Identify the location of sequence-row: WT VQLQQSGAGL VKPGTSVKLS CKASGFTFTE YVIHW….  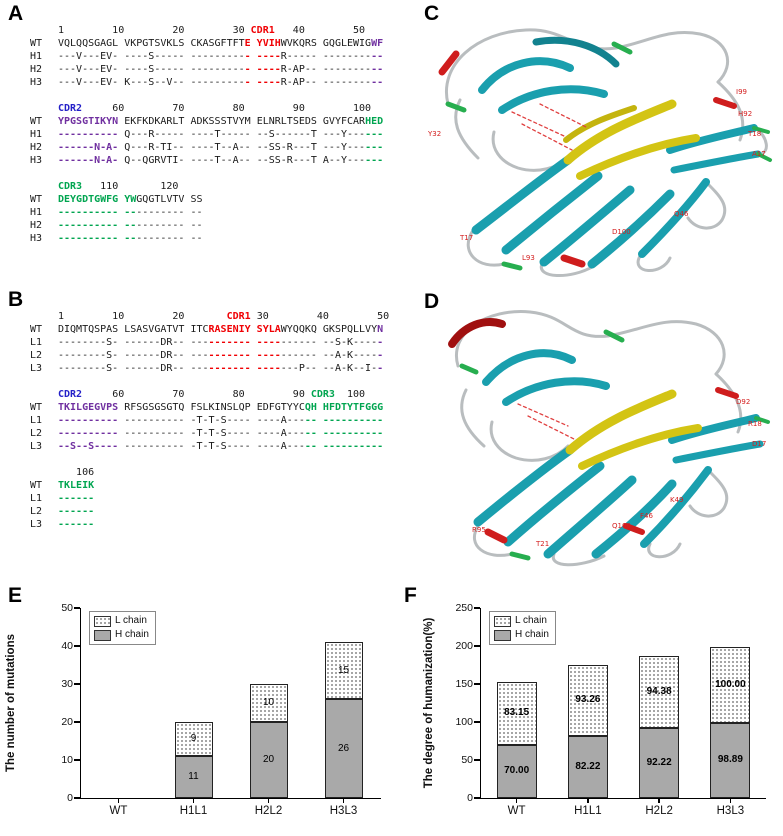
(225, 43).